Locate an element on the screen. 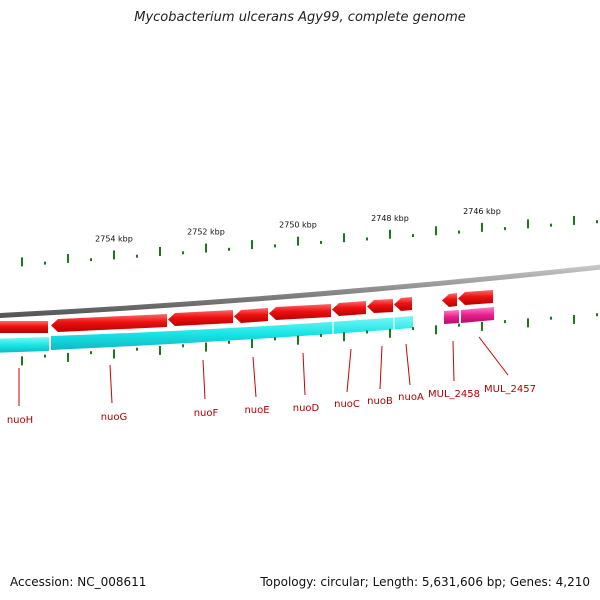  scale-tick-label: 2750 kbp is located at coordinates (298, 225).